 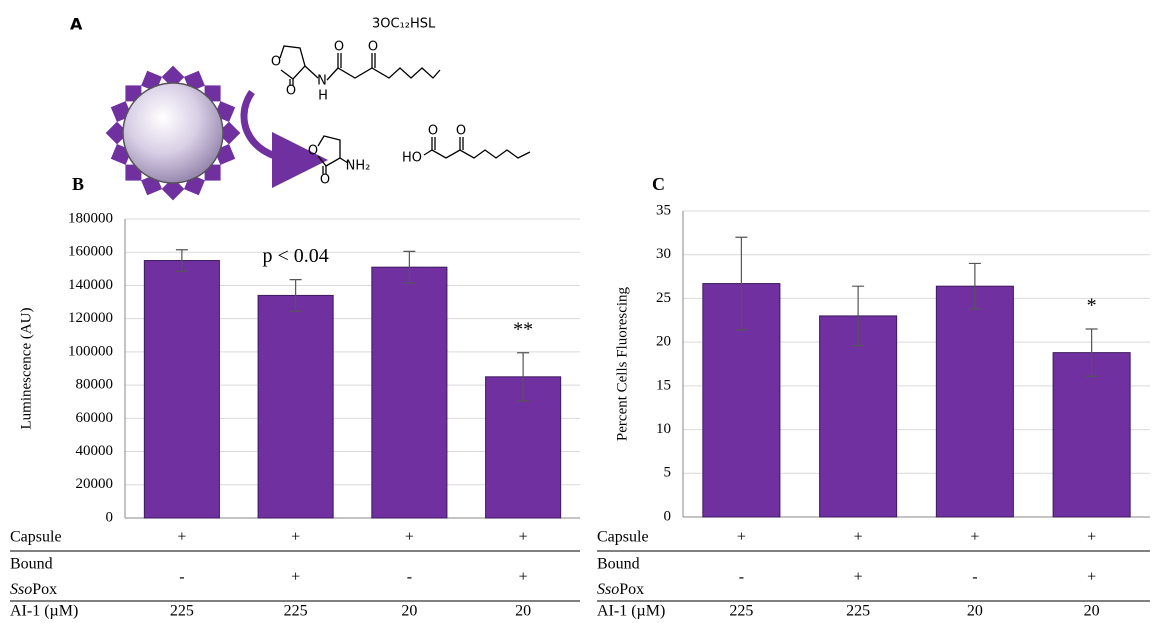 I want to click on product-bonds, so click(x=424, y=154).